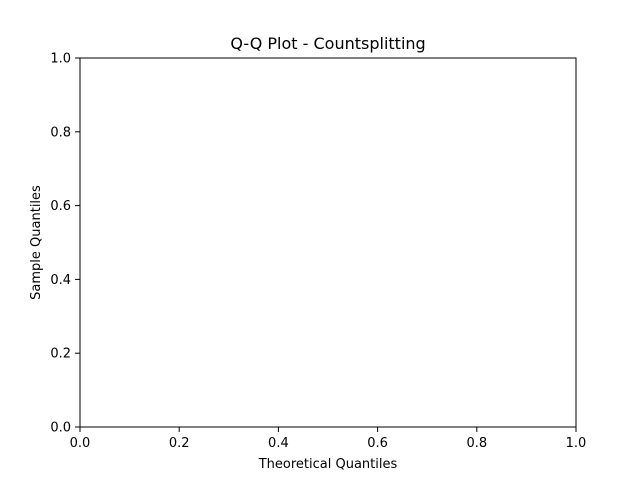  I want to click on x-tick-label: 0.4, so click(278, 443).